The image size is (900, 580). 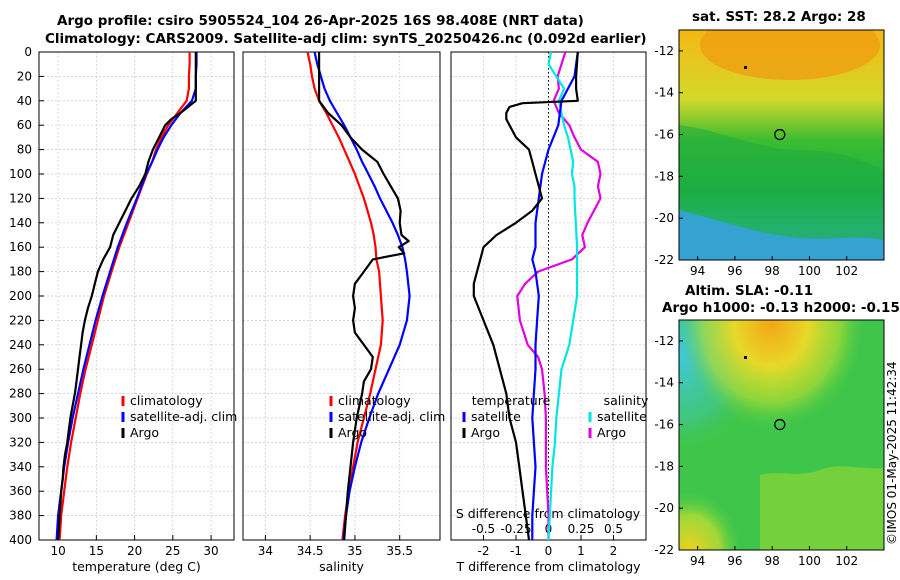 What do you see at coordinates (734, 561) in the screenshot?
I see `sla-map-xtick-label: 96` at bounding box center [734, 561].